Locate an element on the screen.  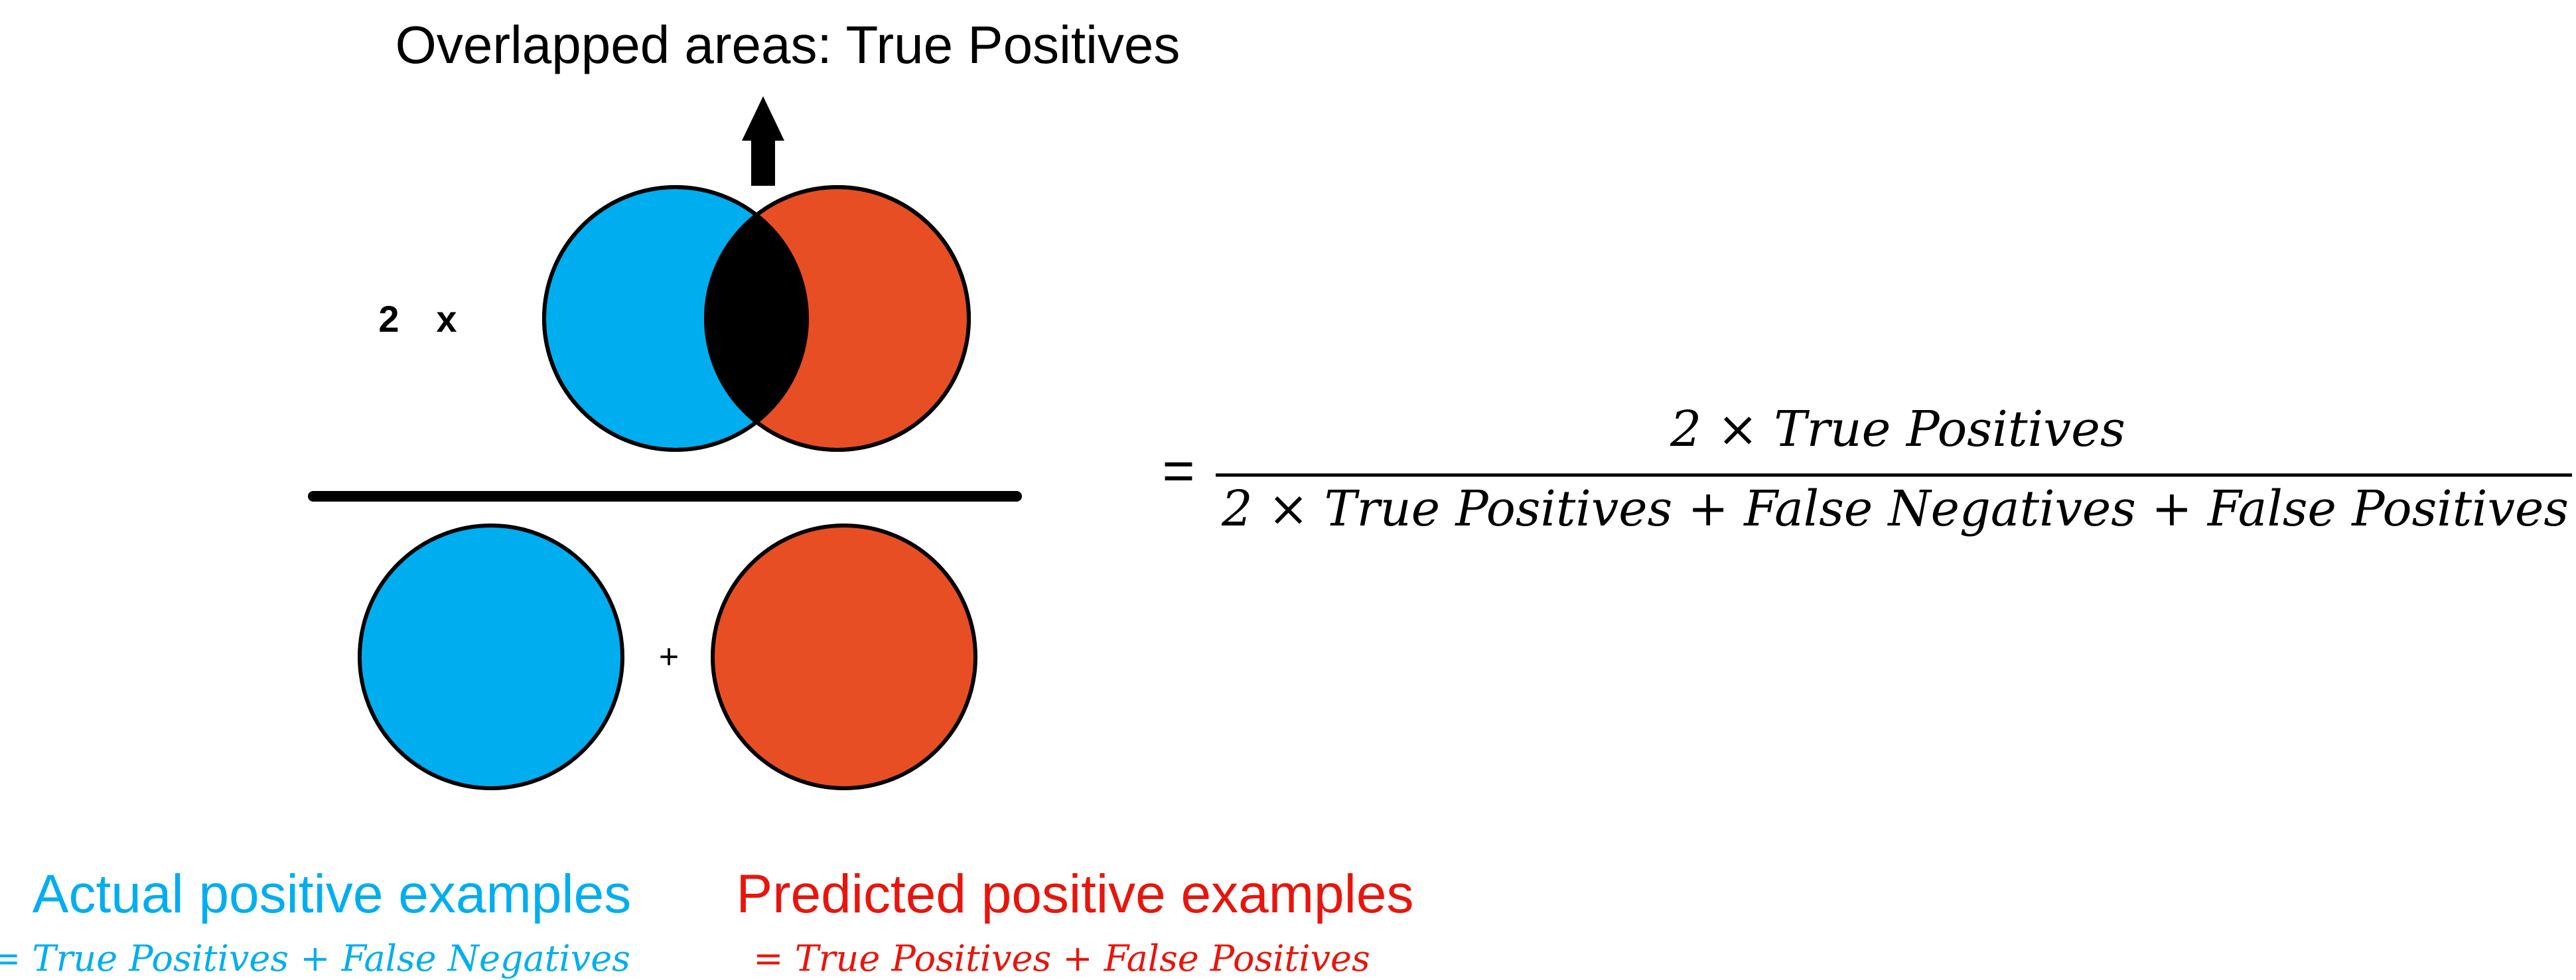
actual-positive-circle-bottom is located at coordinates (491, 657).